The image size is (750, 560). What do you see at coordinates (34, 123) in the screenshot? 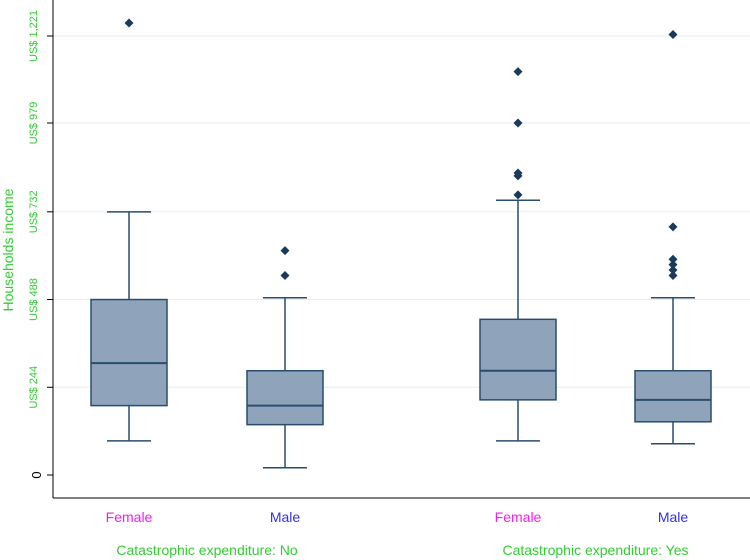
I see `y-tick-label: US$ 979` at bounding box center [34, 123].